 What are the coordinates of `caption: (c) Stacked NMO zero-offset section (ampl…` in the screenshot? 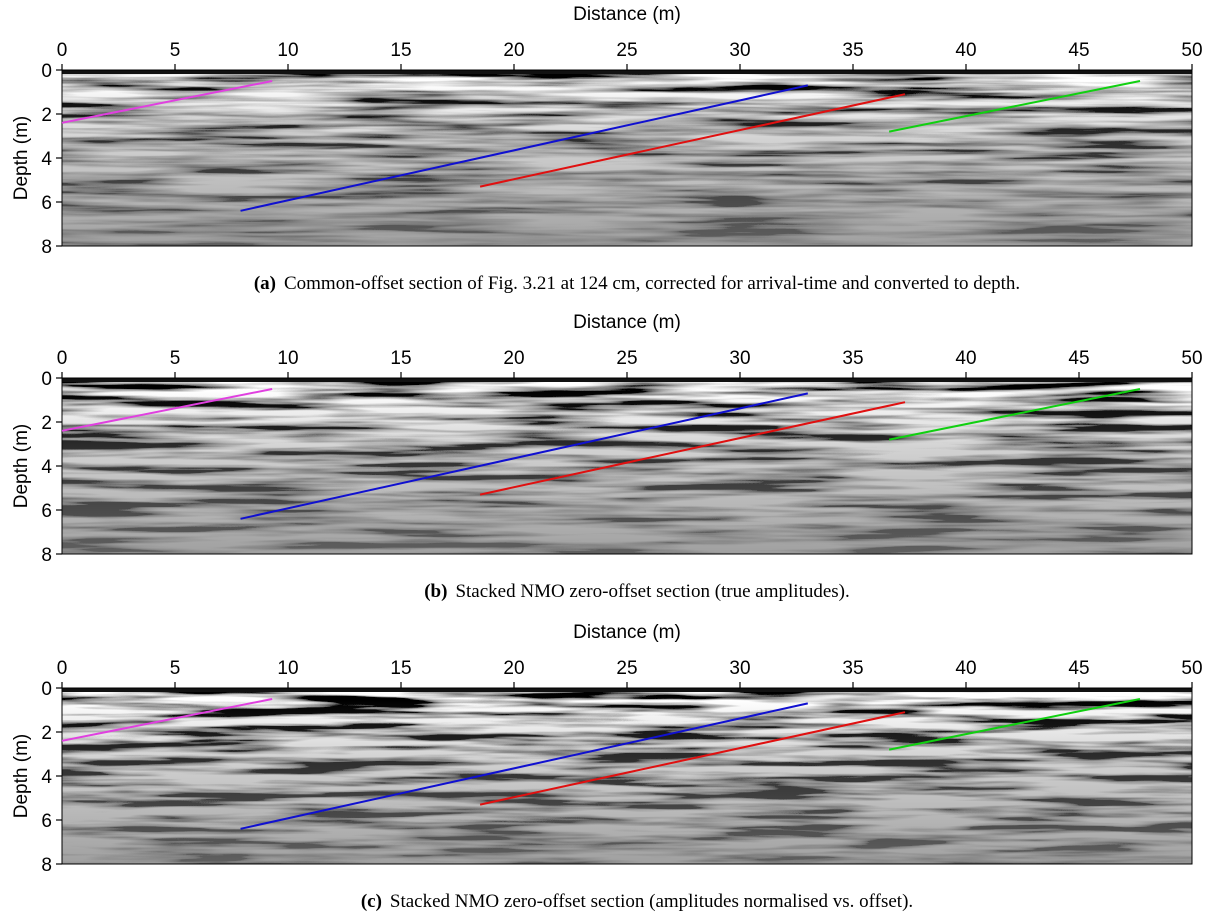 It's located at (637, 901).